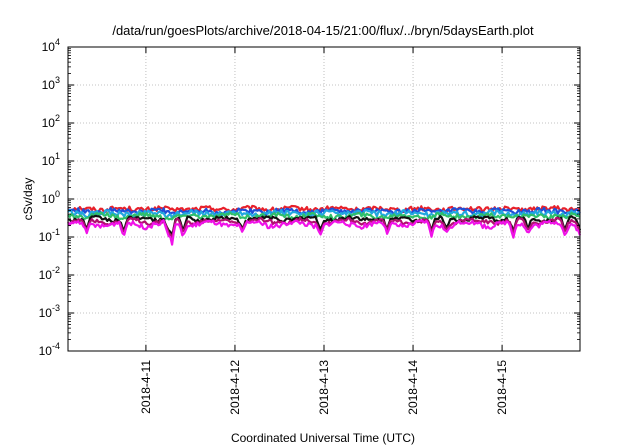 Image resolution: width=640 pixels, height=448 pixels. Describe the element at coordinates (49, 349) in the screenshot. I see `y-tick-label: 10⁻⁴` at that location.